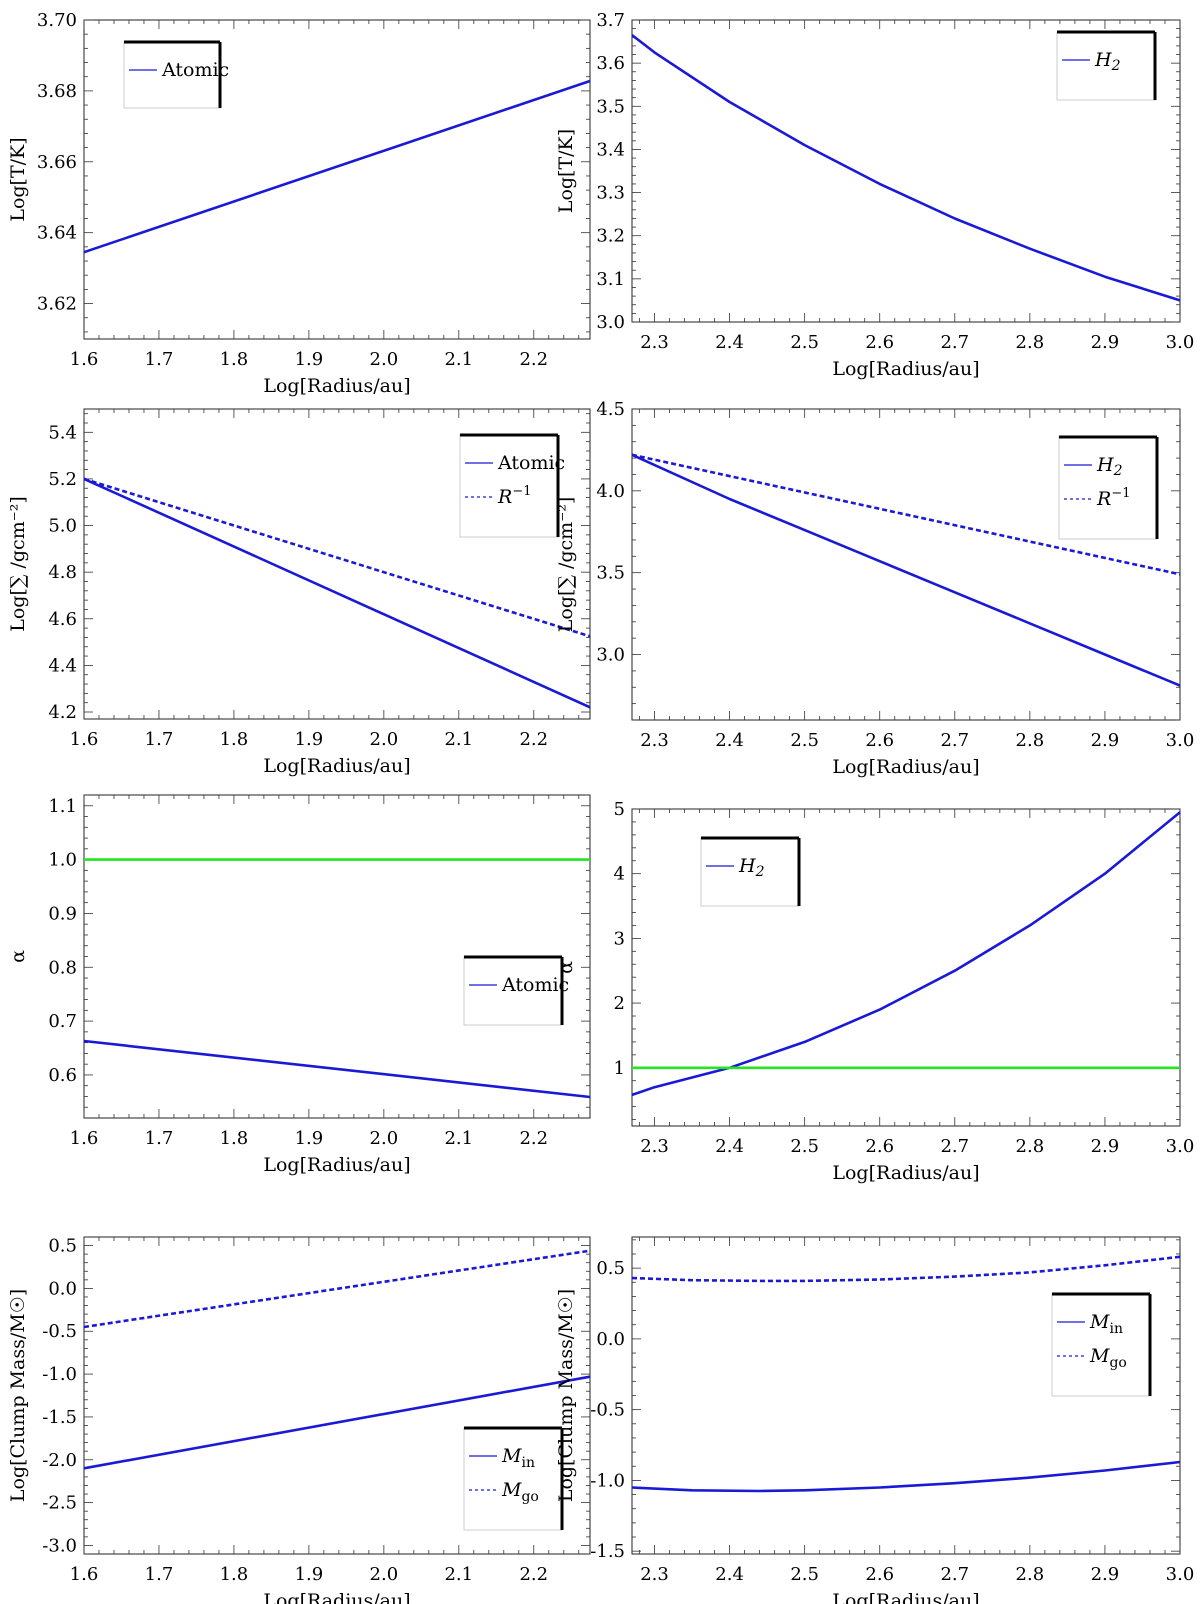 The image size is (1200, 1604). I want to click on y-tick-label: 3.1, so click(610, 279).